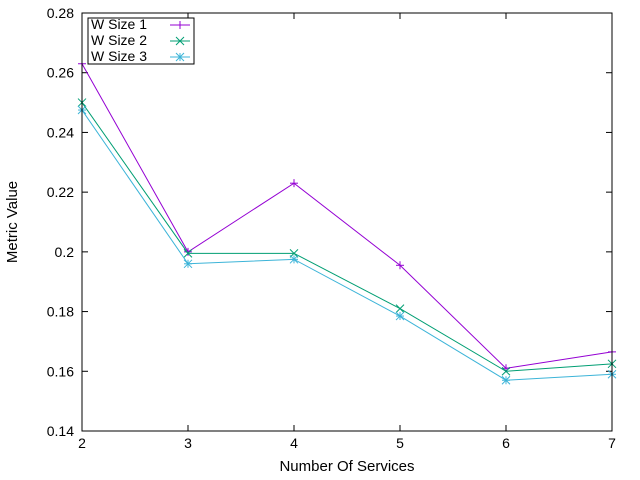  I want to click on x-tick-label: 2, so click(82, 443).